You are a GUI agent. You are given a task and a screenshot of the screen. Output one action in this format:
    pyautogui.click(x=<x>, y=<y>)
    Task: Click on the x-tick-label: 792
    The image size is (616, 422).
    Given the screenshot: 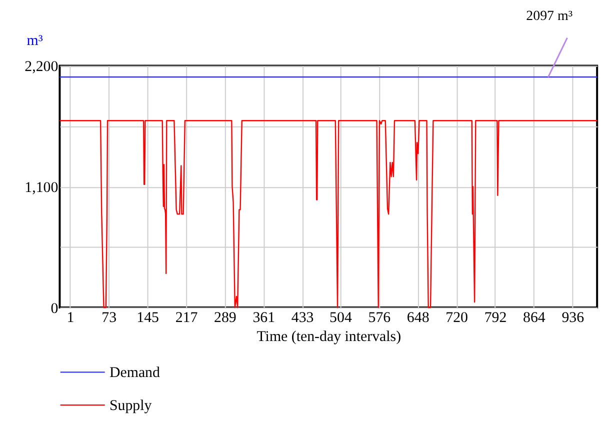 What is the action you would take?
    pyautogui.click(x=495, y=318)
    